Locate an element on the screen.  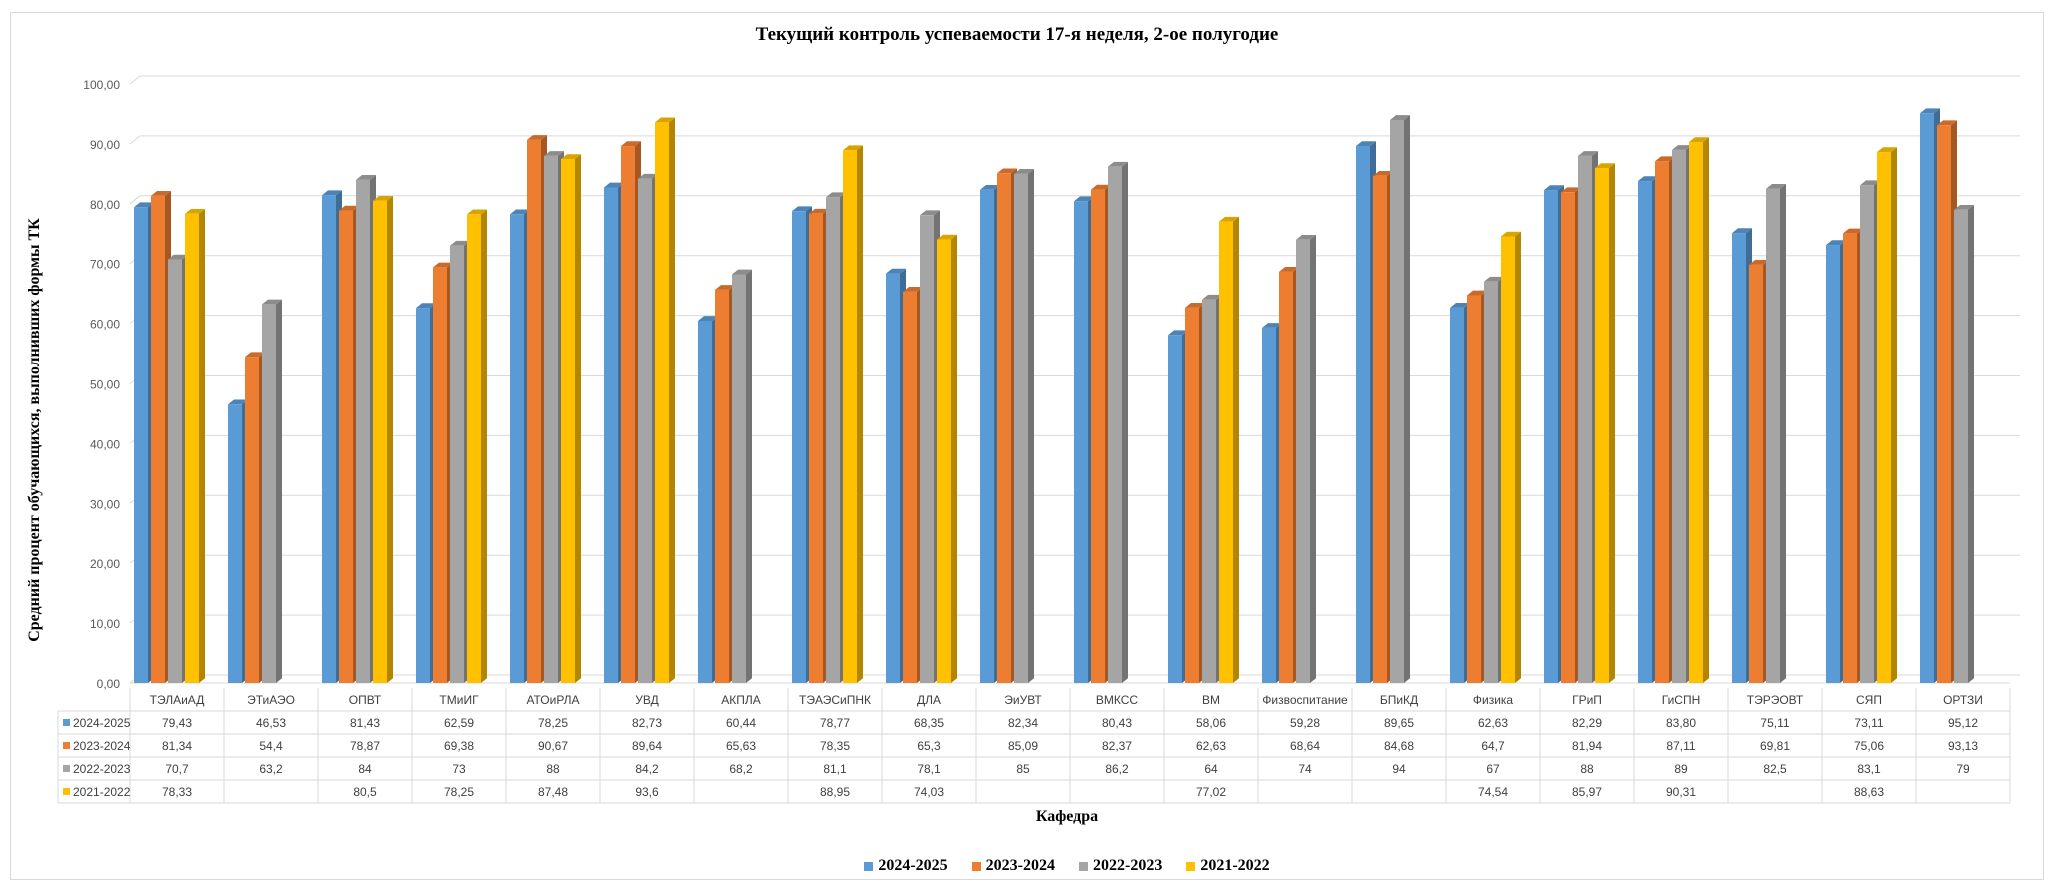
legend-swatch is located at coordinates (1083, 866).